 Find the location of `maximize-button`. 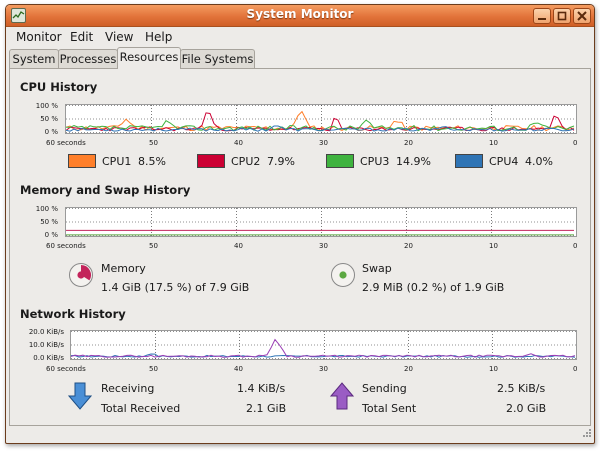

maximize-button is located at coordinates (562, 16).